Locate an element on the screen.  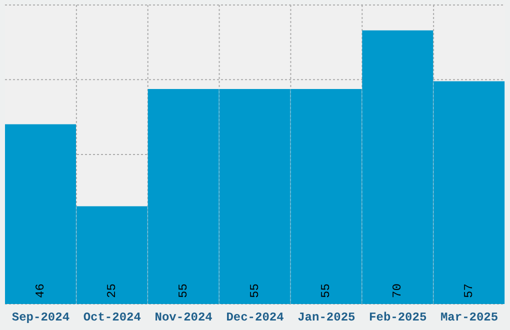
x-tick-label: Jan-2025 is located at coordinates (327, 317).